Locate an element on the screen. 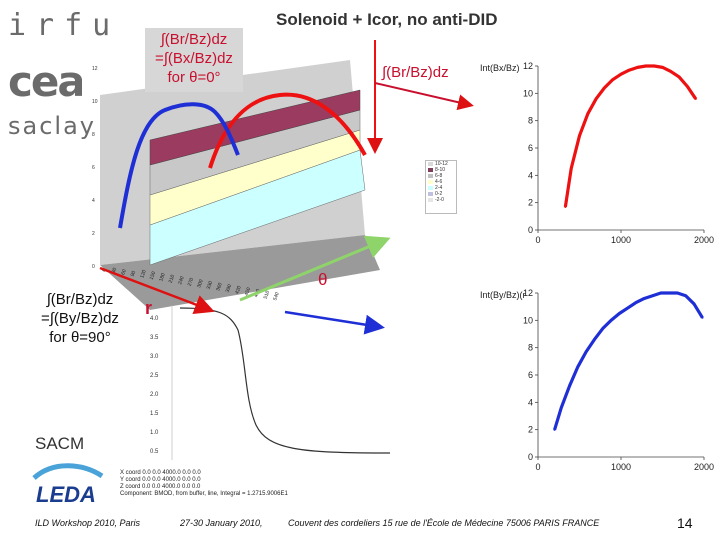 Image resolution: width=720 pixels, height=540 pixels. y-axis-label: Int(Bx/Bz) is located at coordinates (500, 68).